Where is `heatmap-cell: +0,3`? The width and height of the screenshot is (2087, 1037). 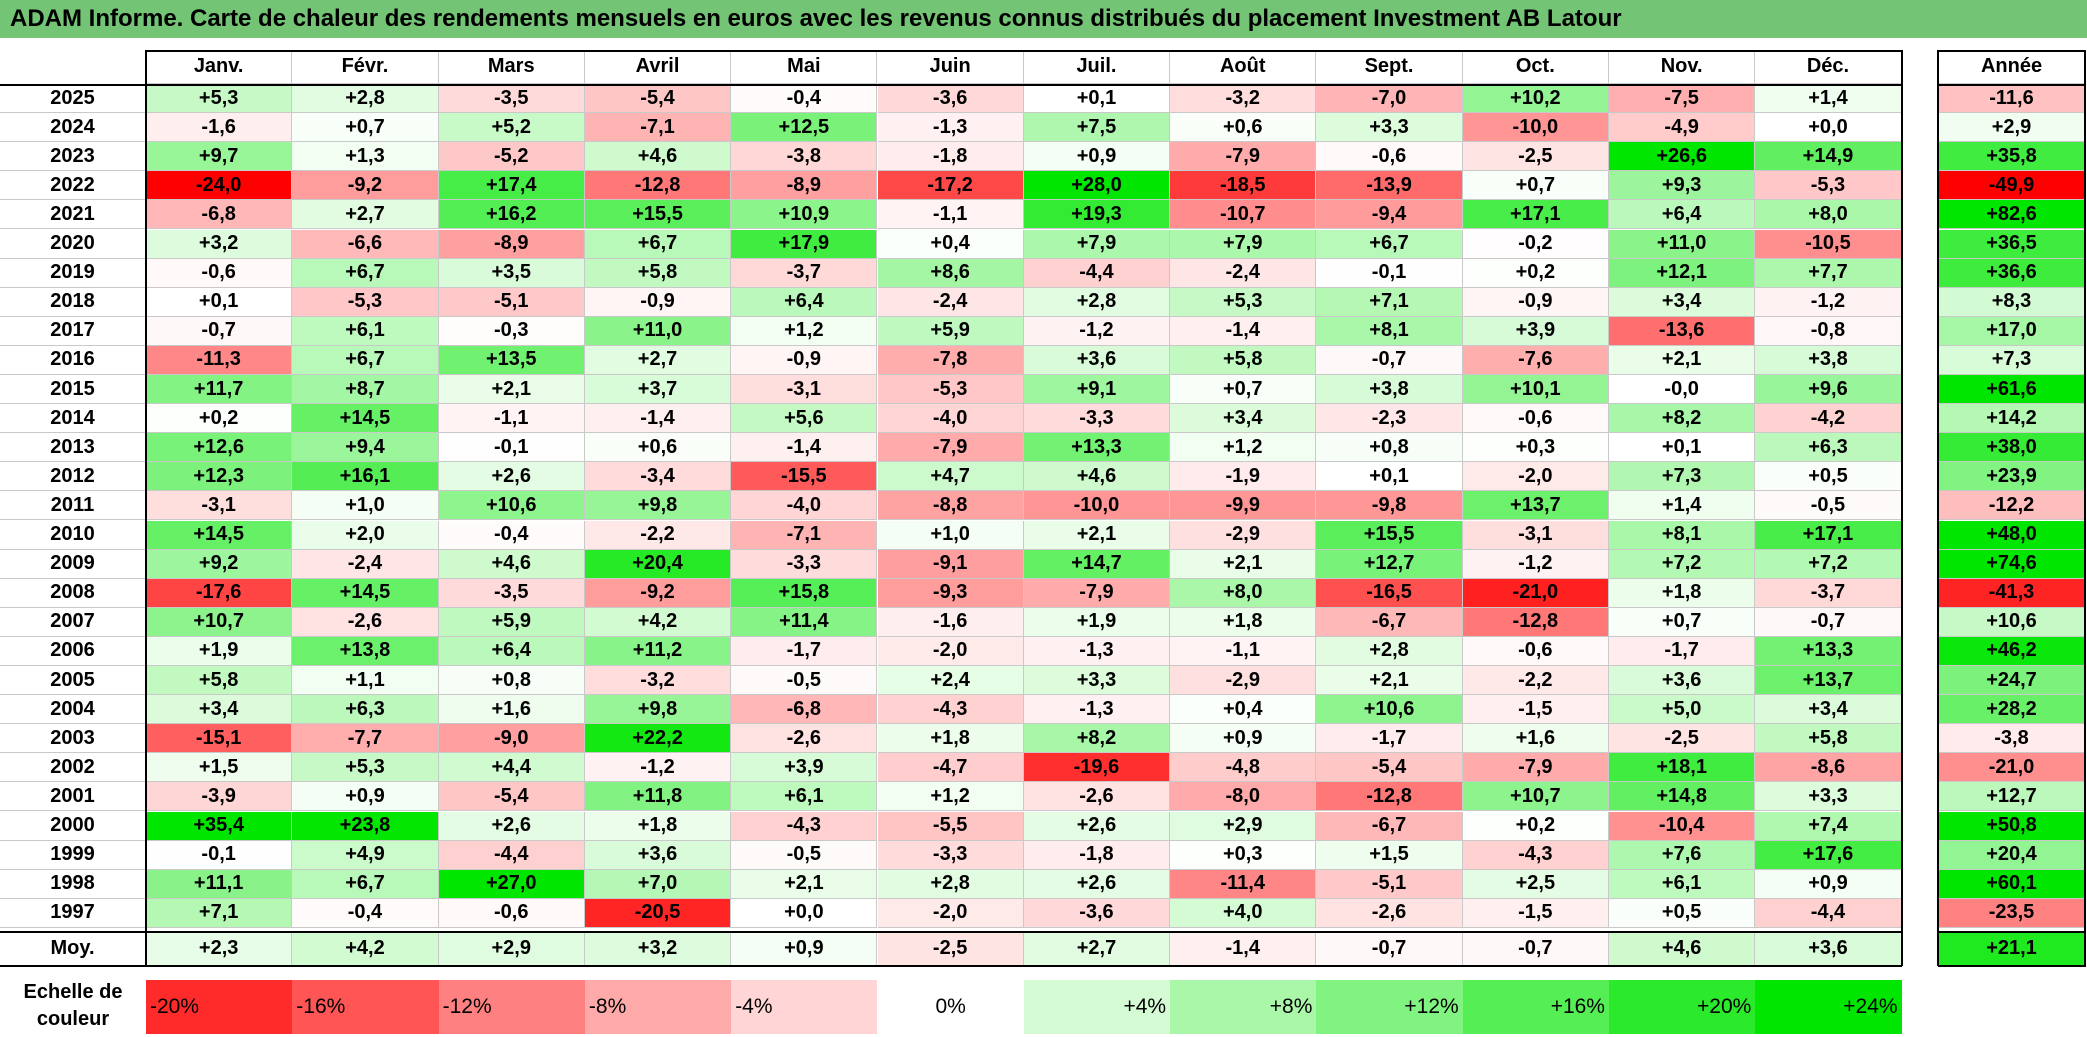
heatmap-cell: +0,3 is located at coordinates (1535, 448).